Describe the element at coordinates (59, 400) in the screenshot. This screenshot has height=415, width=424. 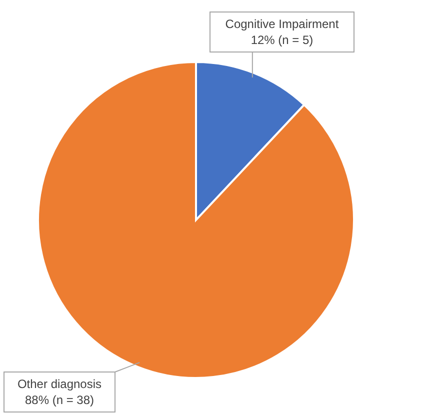
I see `data-label: 88% (n = 38)` at that location.